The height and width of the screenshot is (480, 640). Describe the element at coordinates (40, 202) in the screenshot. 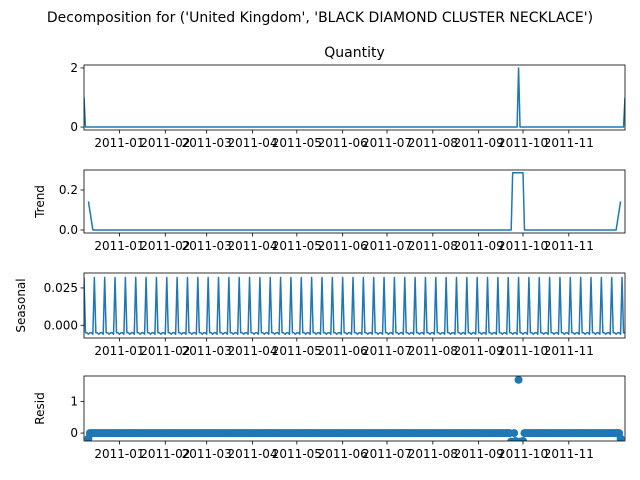

I see `y-axis-label: Trend` at that location.